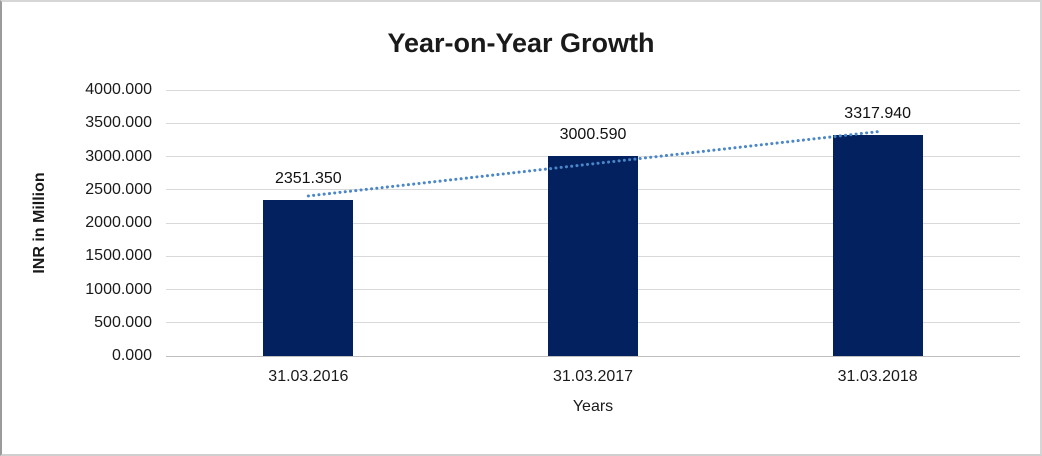  Describe the element at coordinates (118, 289) in the screenshot. I see `y-tick-label: 1000.000` at that location.